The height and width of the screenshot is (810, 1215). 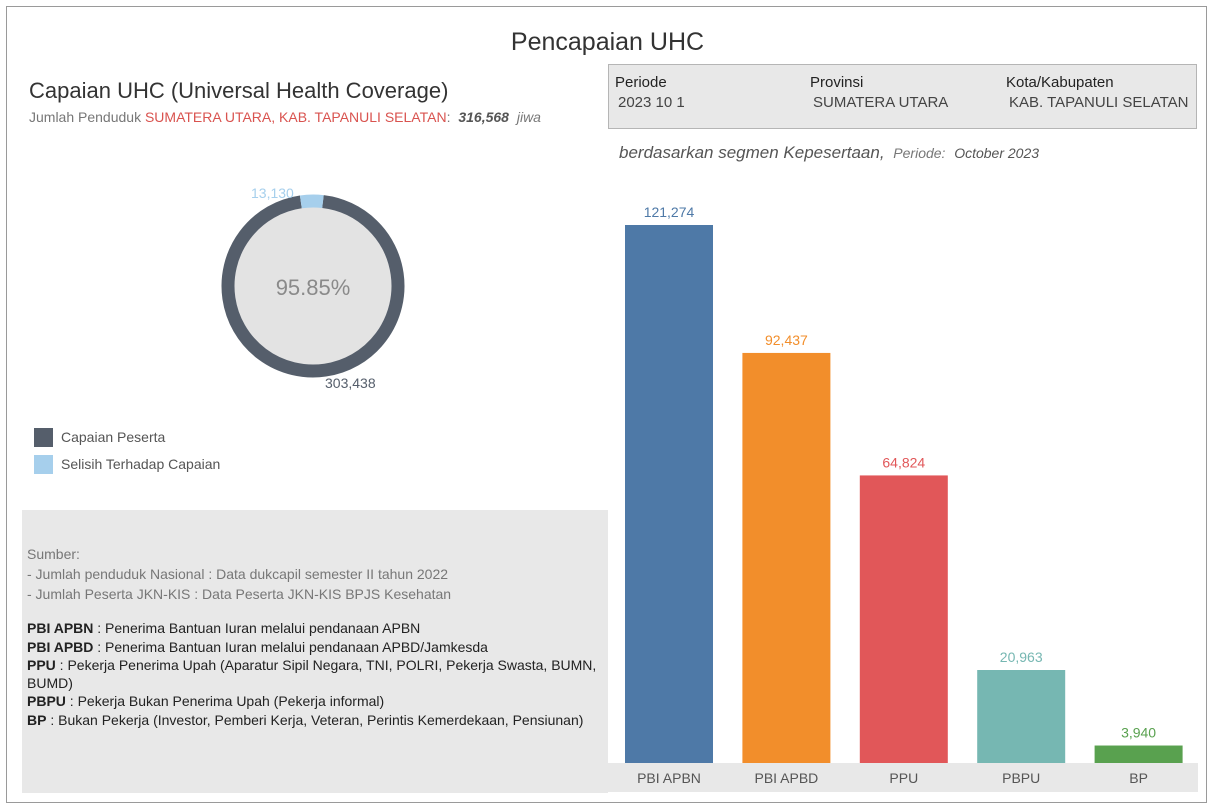 I want to click on bar-ppu, so click(x=903, y=619).